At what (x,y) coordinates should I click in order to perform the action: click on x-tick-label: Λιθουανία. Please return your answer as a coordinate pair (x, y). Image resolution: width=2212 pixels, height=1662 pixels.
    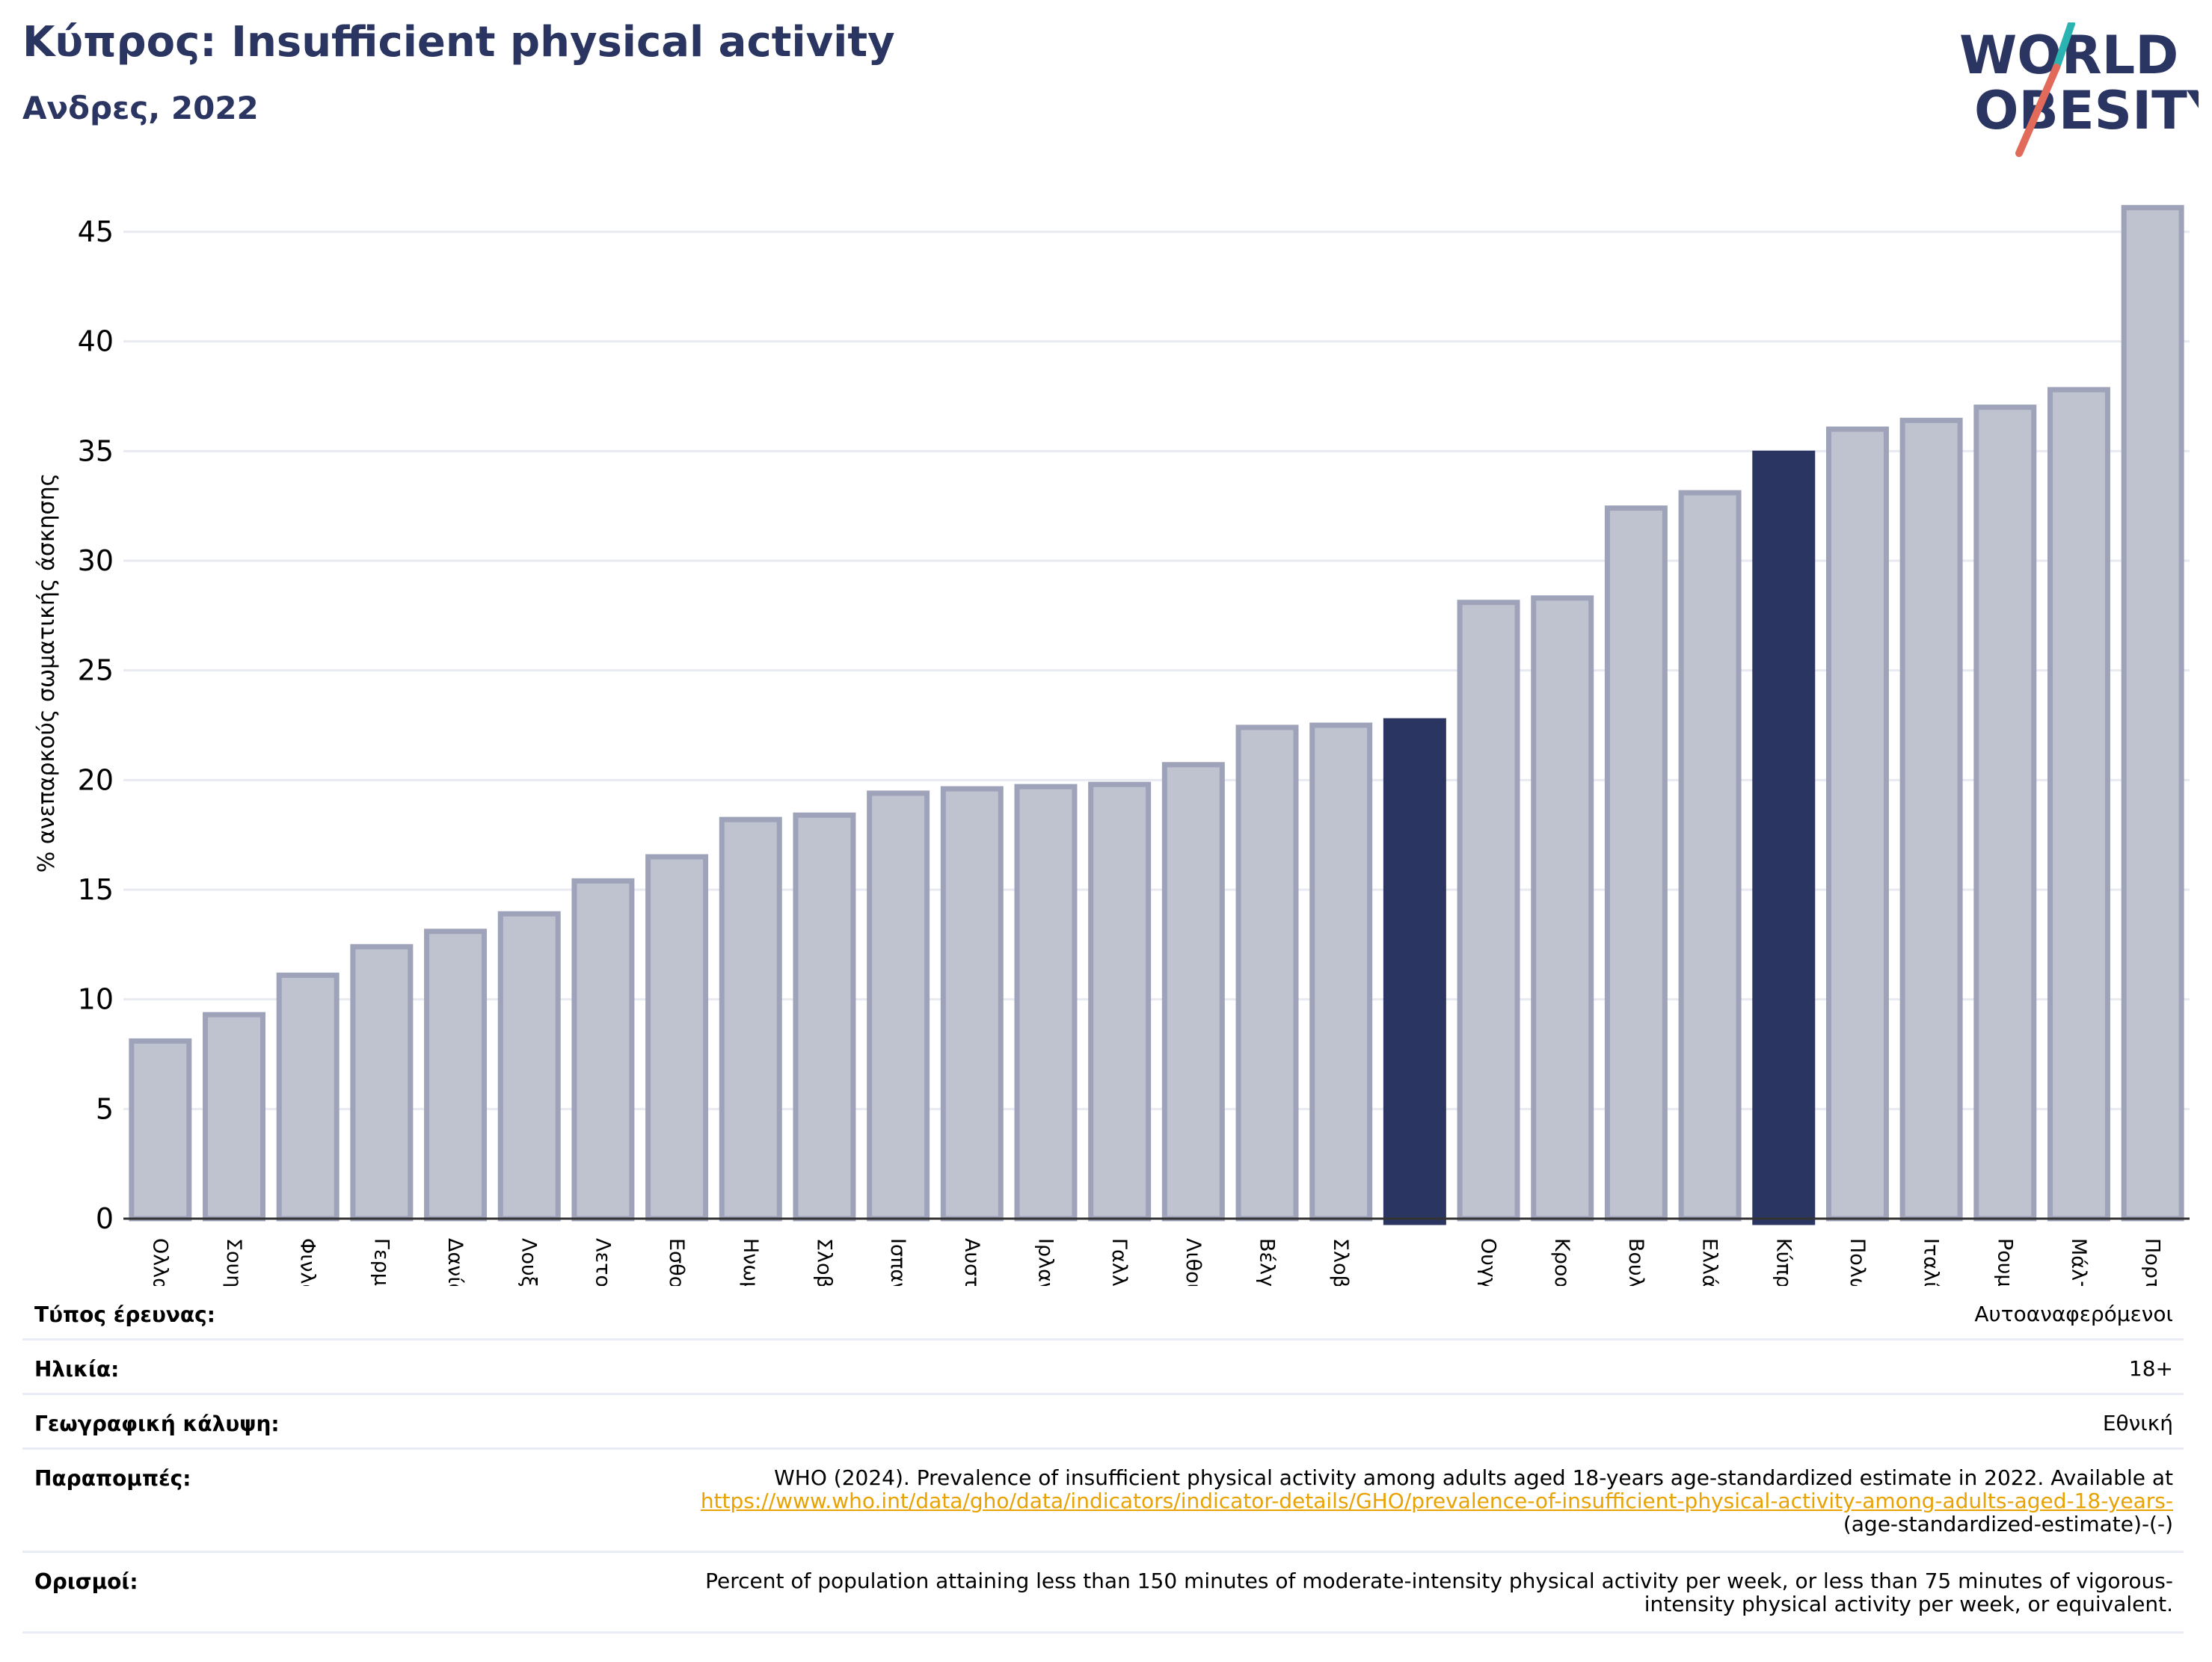
    Looking at the image, I should click on (1193, 1262).